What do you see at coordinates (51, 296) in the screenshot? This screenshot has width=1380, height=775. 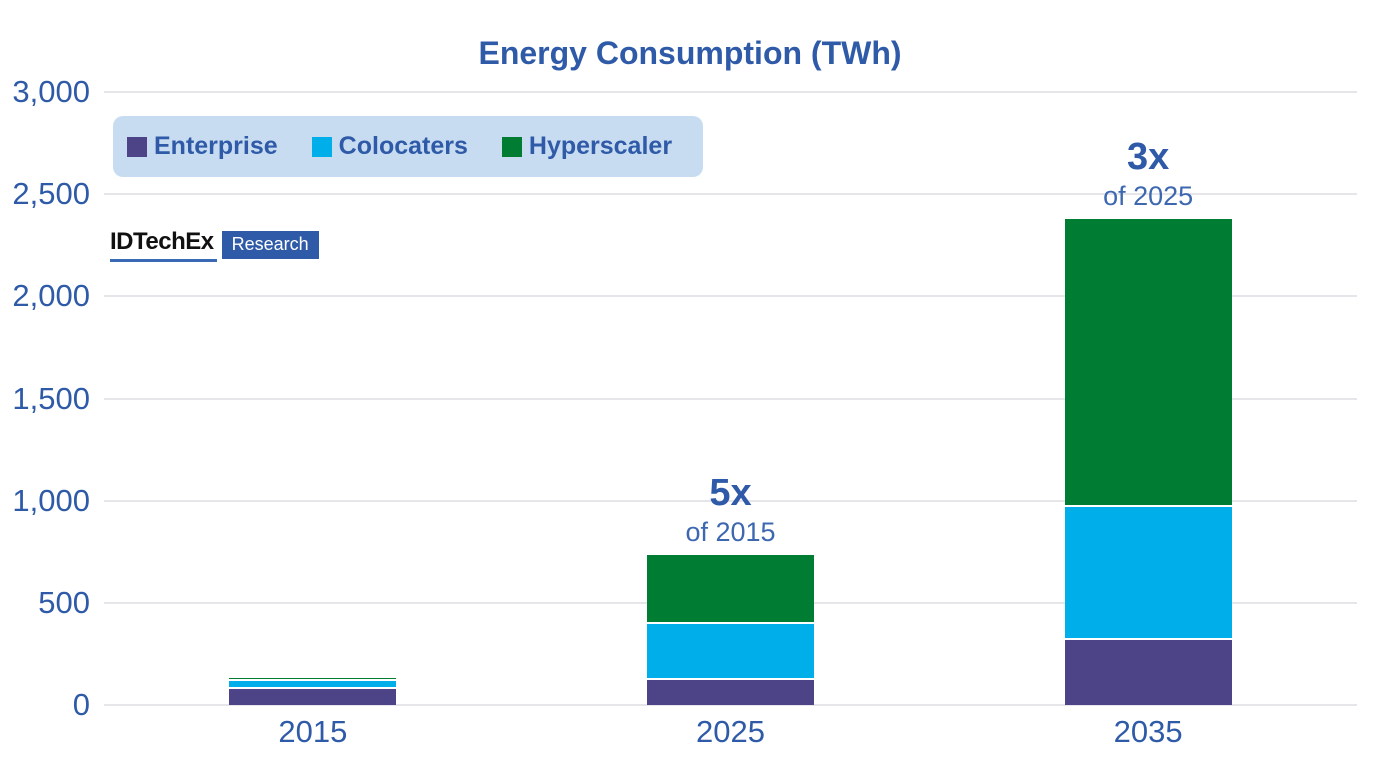 I see `y-axis-tick-label: 2,000` at bounding box center [51, 296].